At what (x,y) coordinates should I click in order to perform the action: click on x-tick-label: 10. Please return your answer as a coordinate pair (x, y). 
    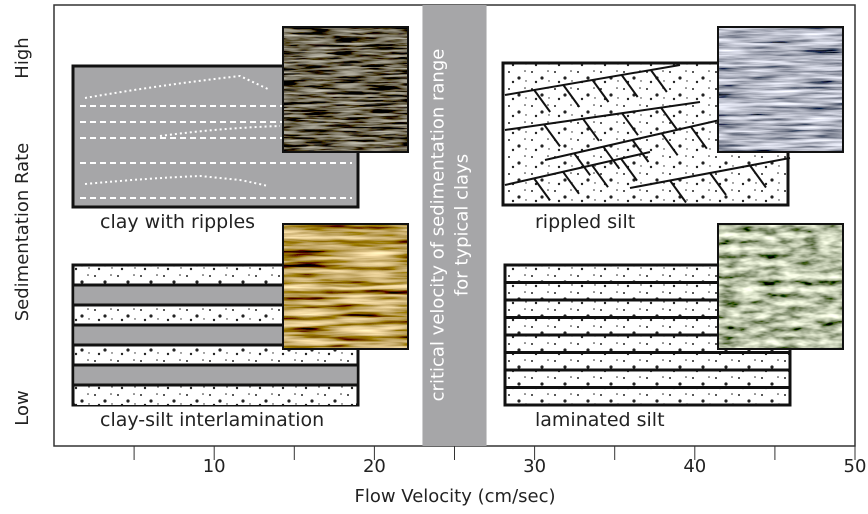
    Looking at the image, I should click on (214, 466).